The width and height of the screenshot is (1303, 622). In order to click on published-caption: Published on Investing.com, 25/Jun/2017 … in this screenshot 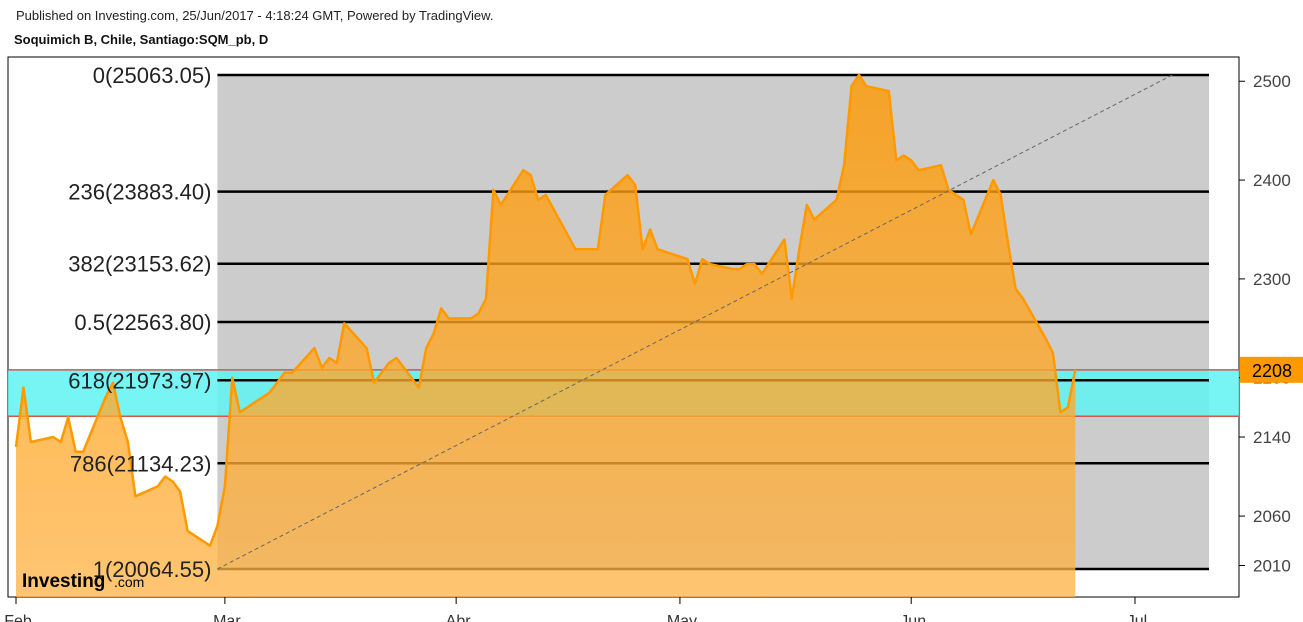, I will do `click(255, 15)`.